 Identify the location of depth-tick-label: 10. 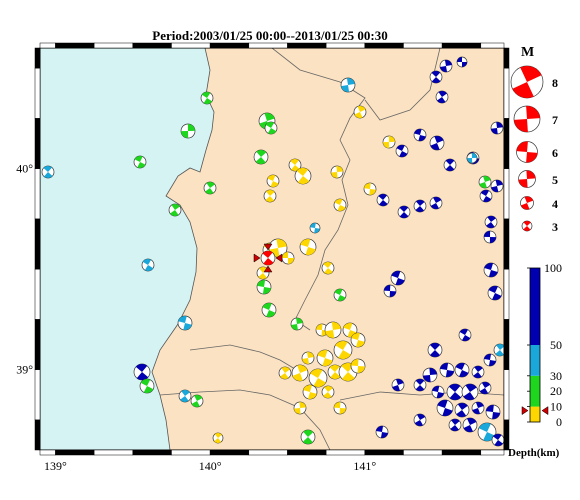
(556, 407).